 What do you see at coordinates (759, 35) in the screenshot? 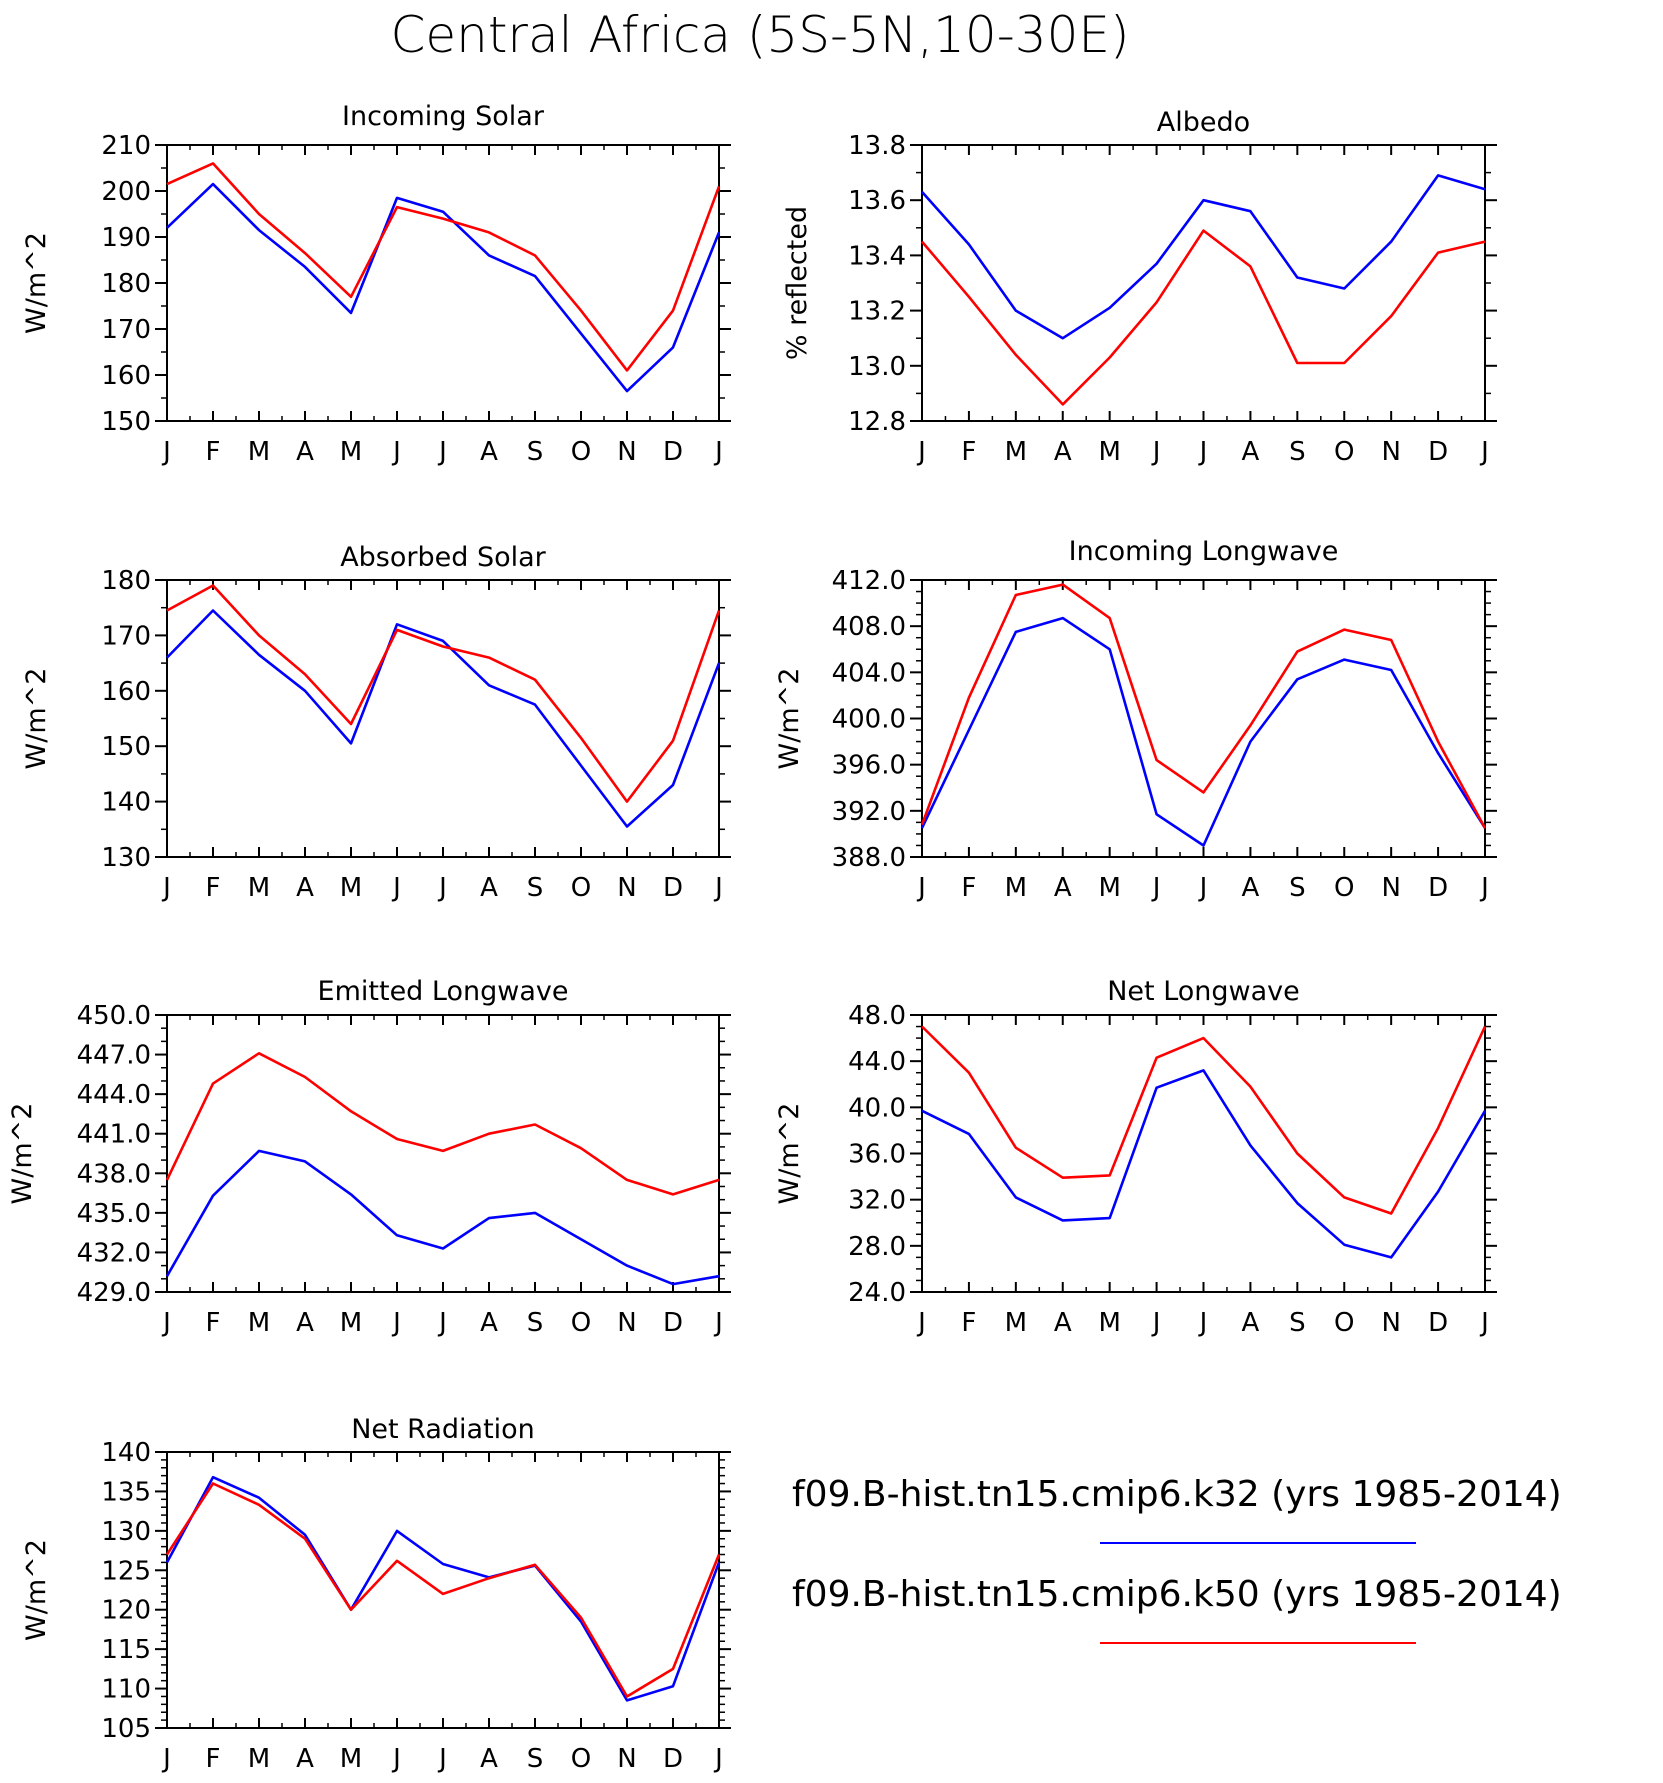
I see `figure-title: Central Africa (5S-5N,10-30E)` at bounding box center [759, 35].